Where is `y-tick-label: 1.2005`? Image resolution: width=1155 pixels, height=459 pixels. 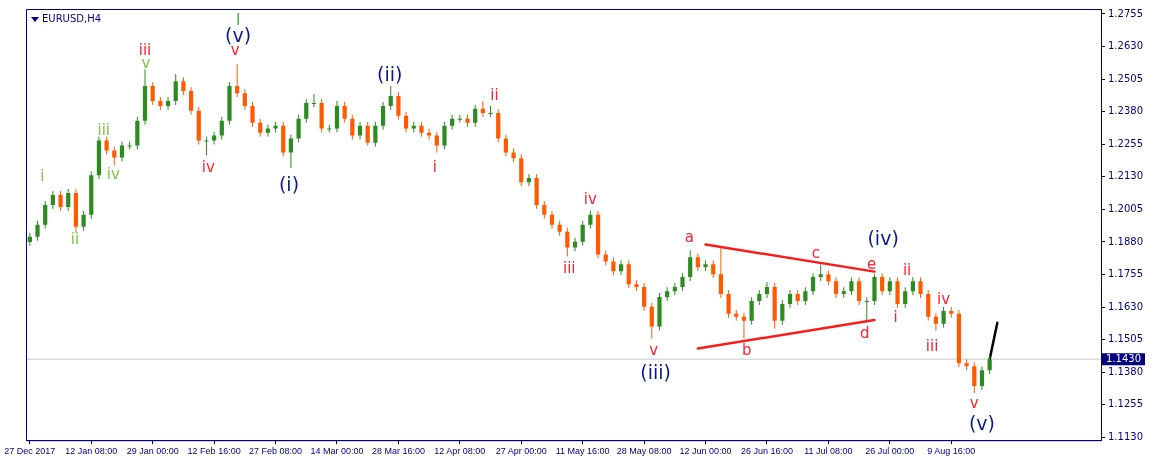
y-tick-label: 1.2005 is located at coordinates (1125, 208).